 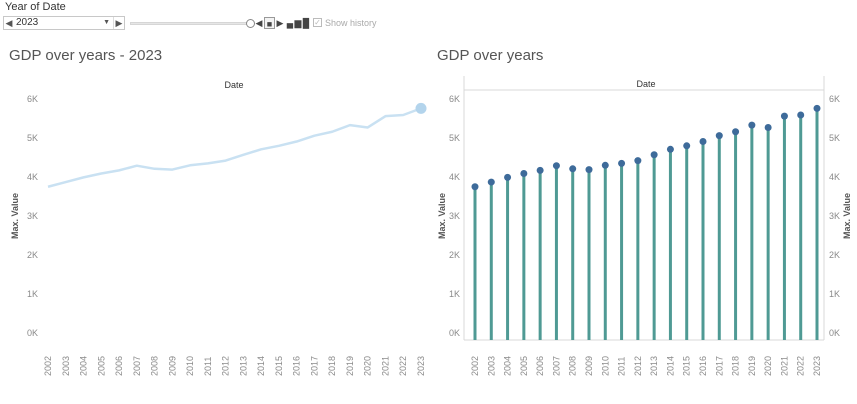 I want to click on right-y-tick-label-left: 0K, so click(x=454, y=333).